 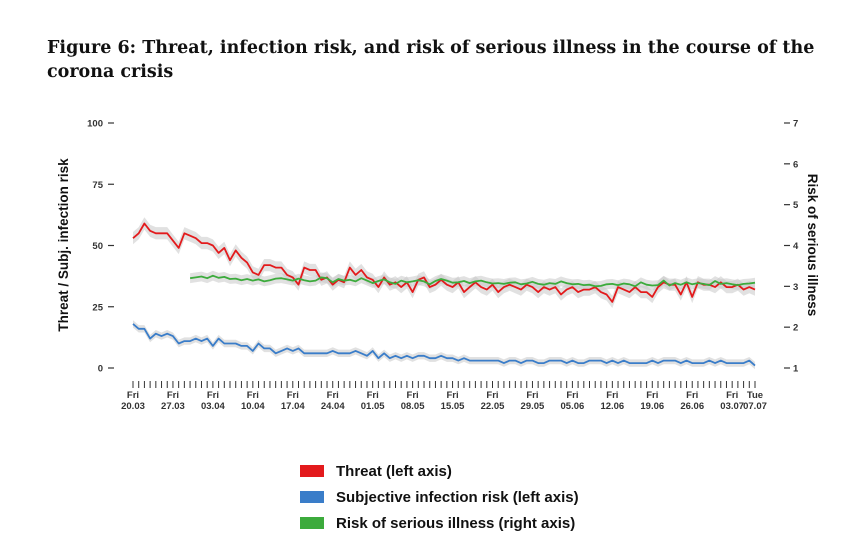 What do you see at coordinates (612, 406) in the screenshot?
I see `x-tick-label-date: 12.06` at bounding box center [612, 406].